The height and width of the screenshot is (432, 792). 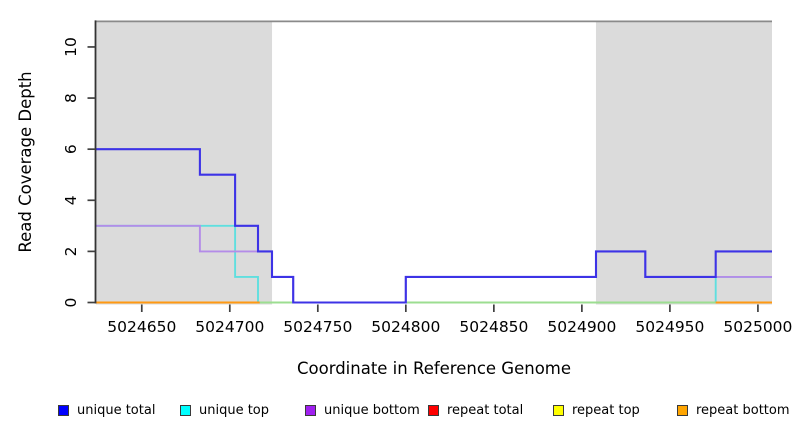 I want to click on legend-label: unique top, so click(x=234, y=410).